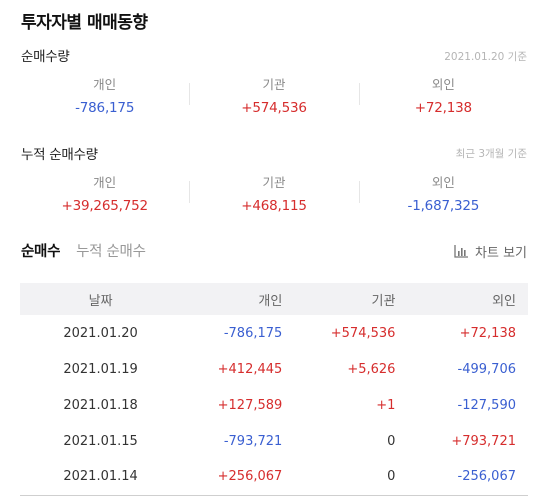  What do you see at coordinates (100, 405) in the screenshot?
I see `row-date: 2021.01.18` at bounding box center [100, 405].